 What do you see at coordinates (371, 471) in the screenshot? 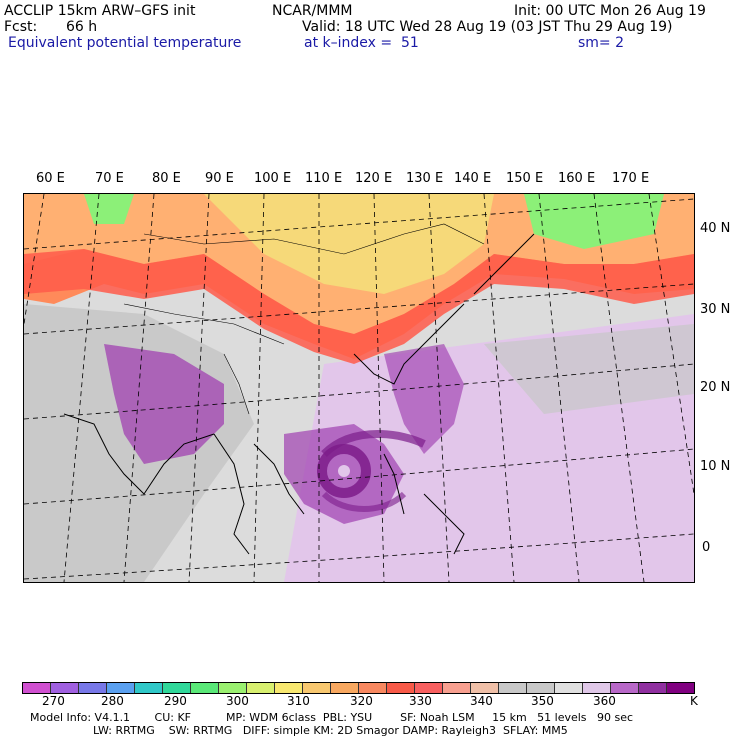
I see `typhoon-swirl` at bounding box center [371, 471].